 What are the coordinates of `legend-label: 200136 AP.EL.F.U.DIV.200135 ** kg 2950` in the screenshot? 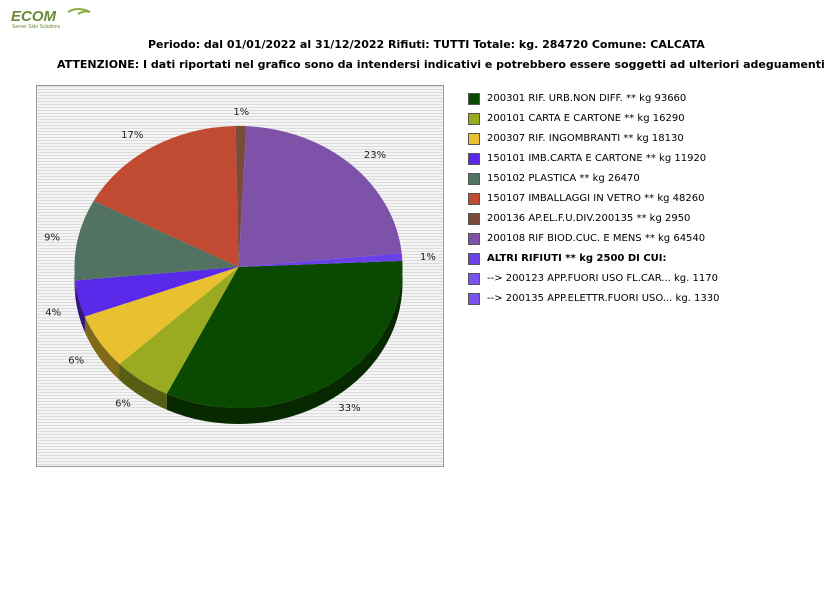 It's located at (589, 218).